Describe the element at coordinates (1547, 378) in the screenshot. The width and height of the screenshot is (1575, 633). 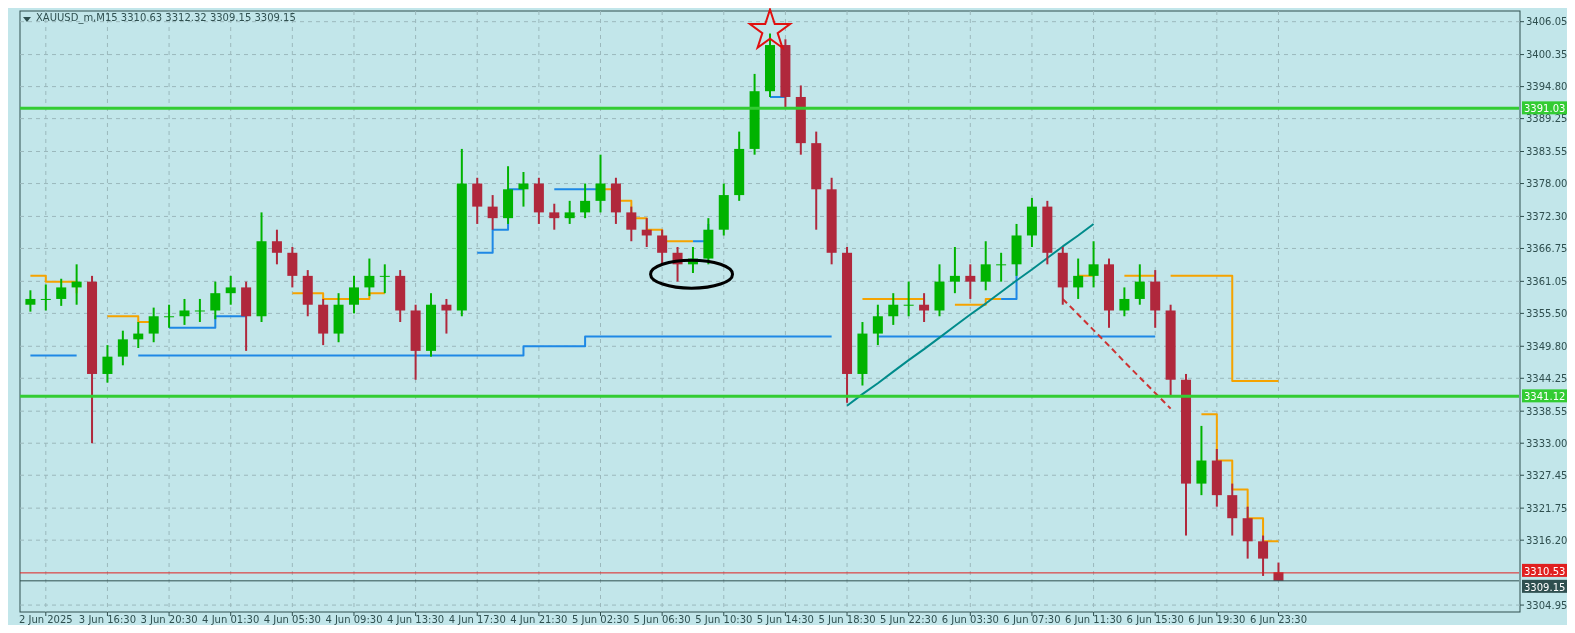
I see `y-tick-label: 3344.25` at that location.